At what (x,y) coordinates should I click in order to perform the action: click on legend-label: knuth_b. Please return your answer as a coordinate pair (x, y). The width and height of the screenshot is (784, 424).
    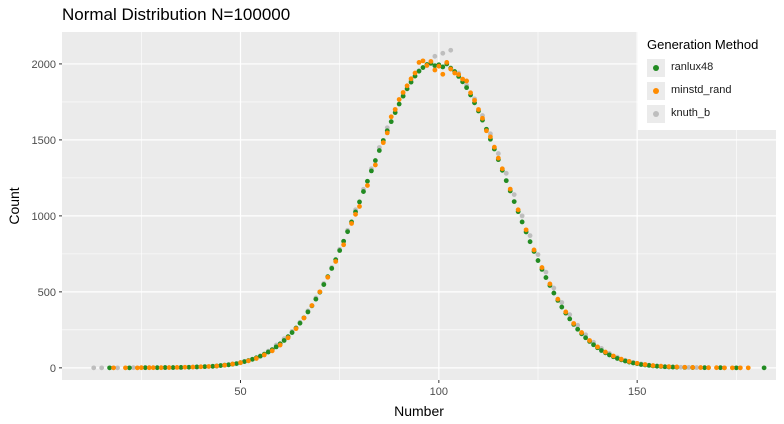
    Looking at the image, I should click on (691, 113).